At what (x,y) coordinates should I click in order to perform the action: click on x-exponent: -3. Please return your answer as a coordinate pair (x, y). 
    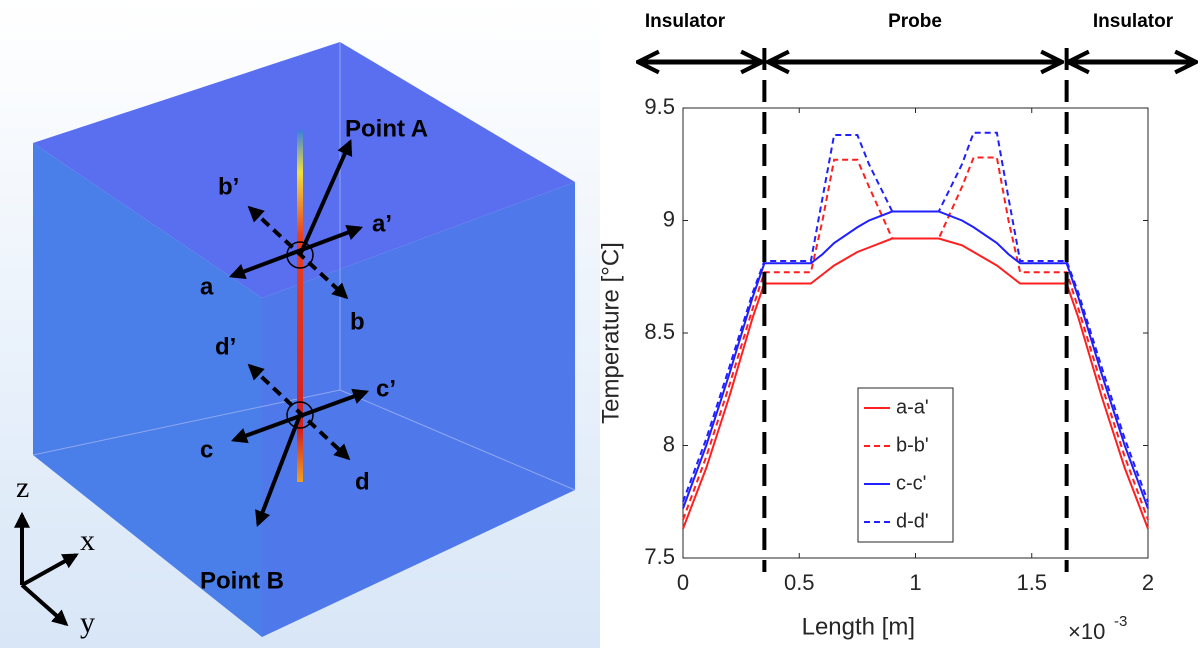
    Looking at the image, I should click on (1120, 621).